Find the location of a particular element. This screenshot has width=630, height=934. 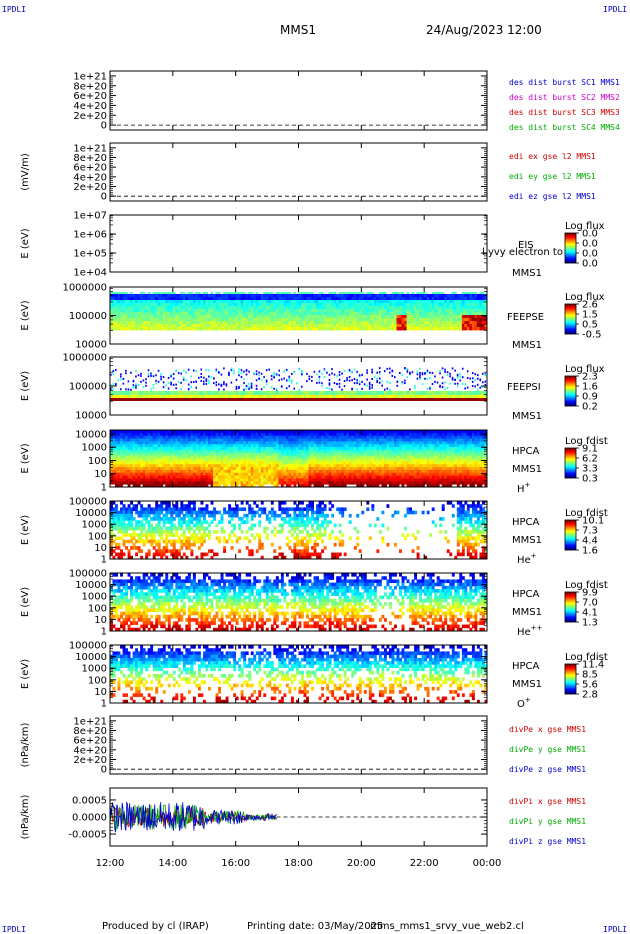

species-name: H is located at coordinates (521, 489).